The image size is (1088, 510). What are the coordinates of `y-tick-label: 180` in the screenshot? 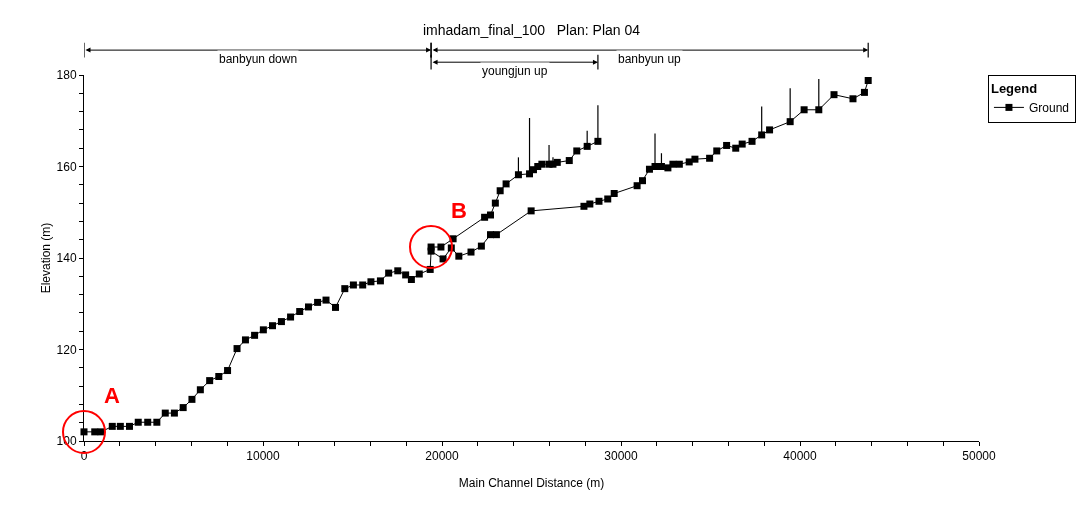 It's located at (66, 75).